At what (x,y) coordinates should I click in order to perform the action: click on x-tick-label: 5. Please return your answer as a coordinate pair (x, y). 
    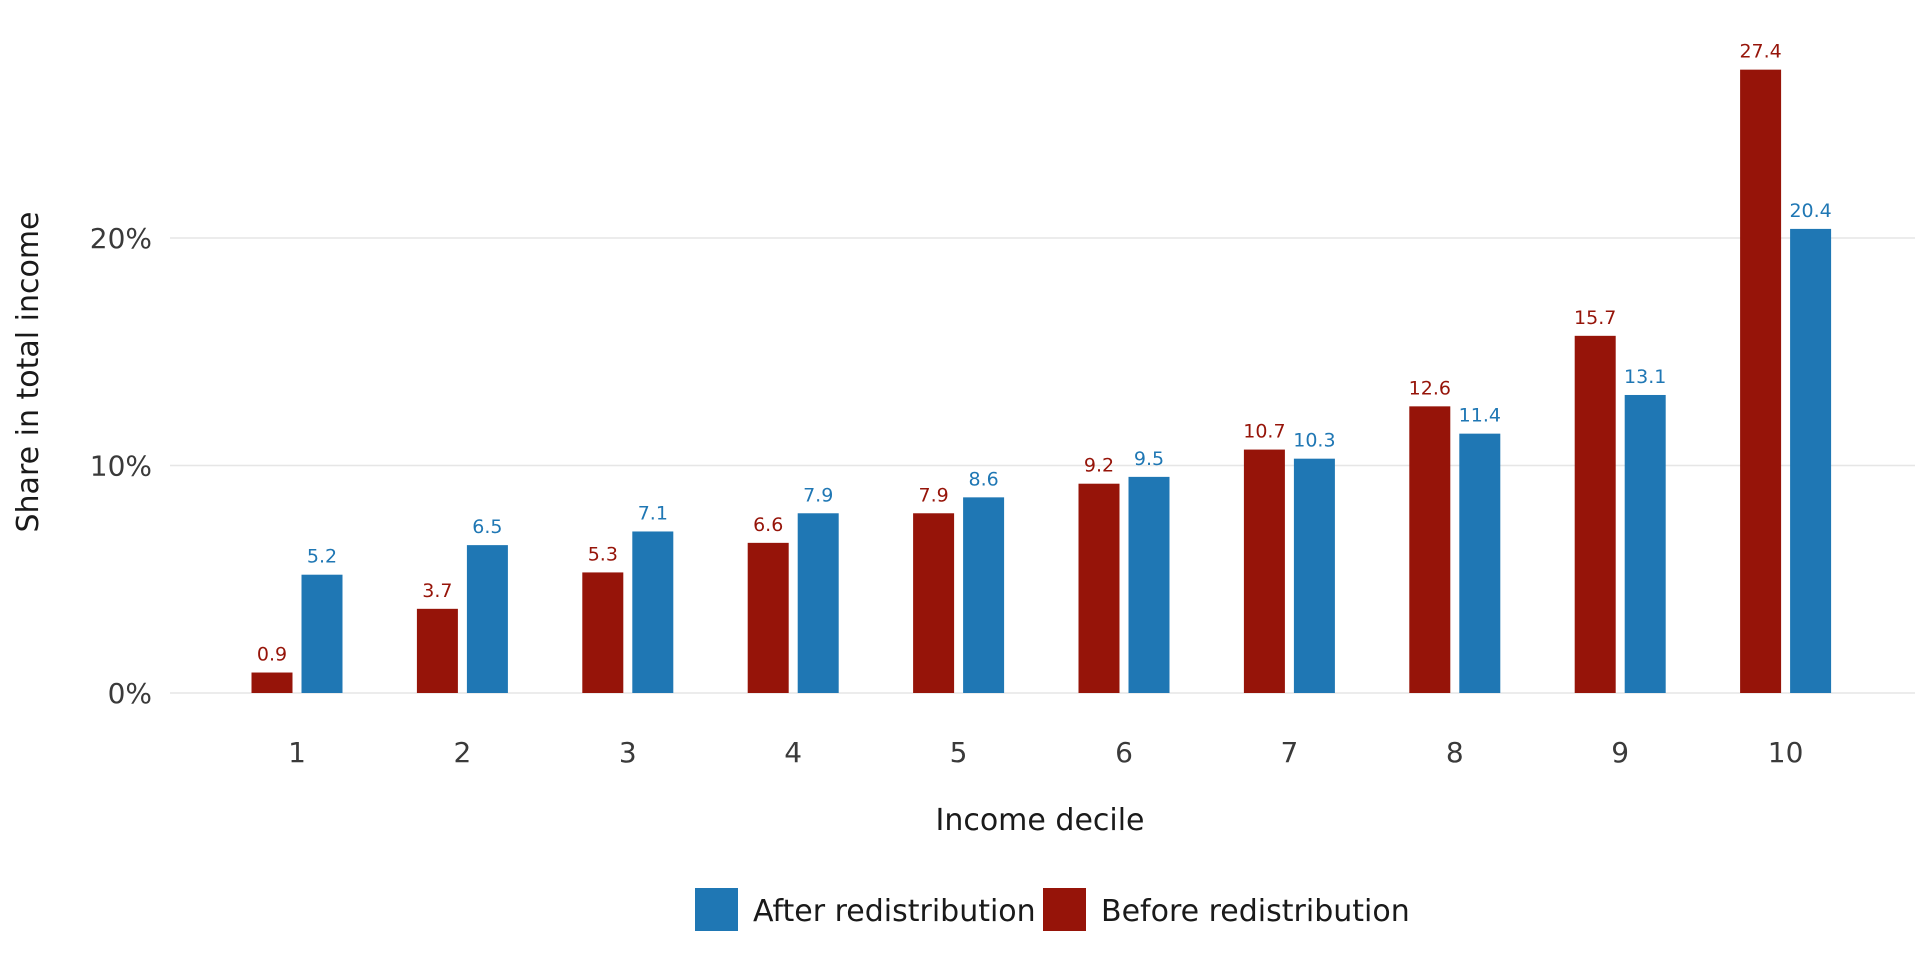
    Looking at the image, I should click on (959, 752).